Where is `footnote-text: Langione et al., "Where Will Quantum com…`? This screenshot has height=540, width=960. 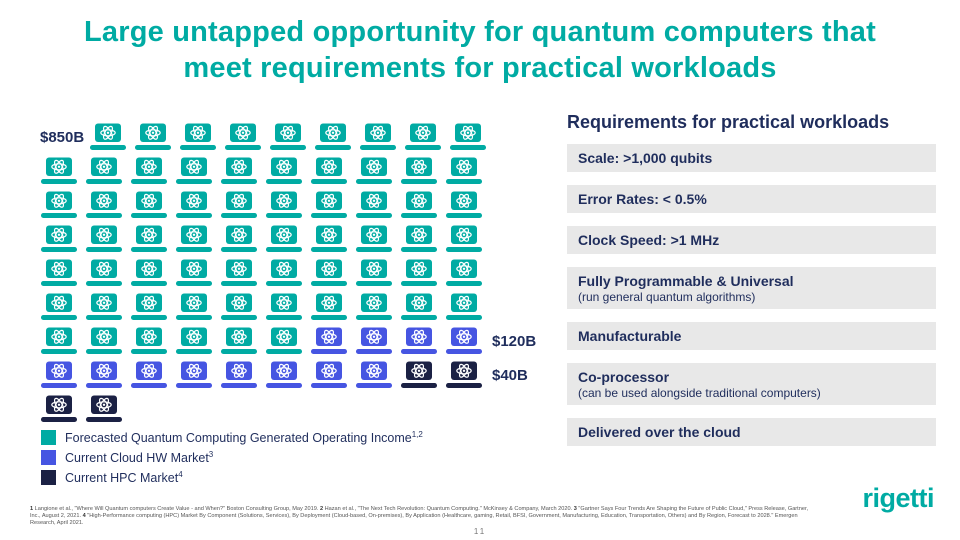
footnote-text: Langione et al., "Where Will Quantum com… is located at coordinates (177, 509).